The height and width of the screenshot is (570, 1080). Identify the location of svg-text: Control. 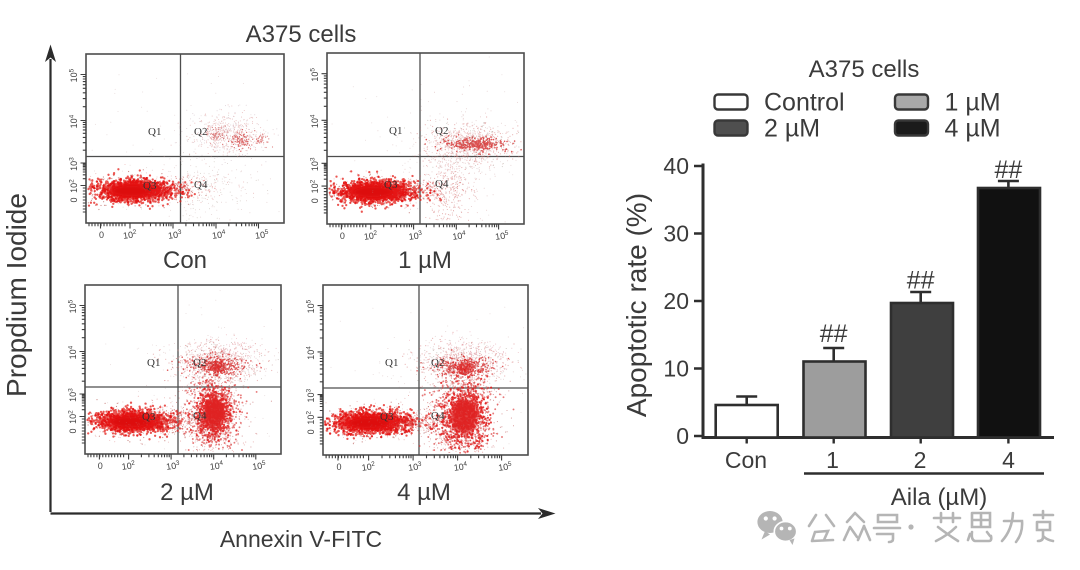
(804, 103).